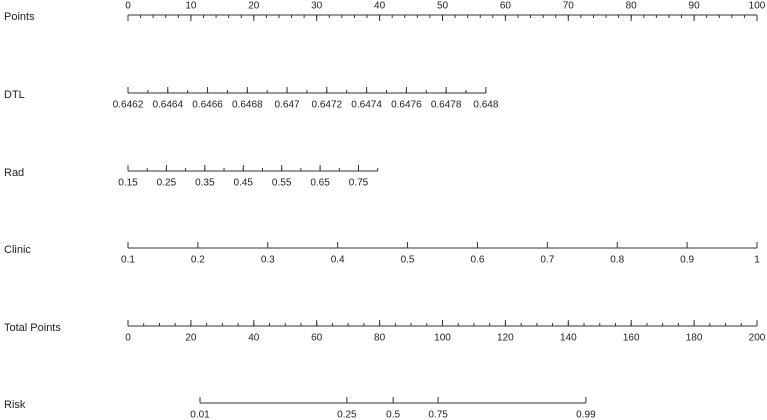 This screenshot has width=767, height=420. What do you see at coordinates (244, 183) in the screenshot?
I see `tick-label: 0.45` at bounding box center [244, 183].